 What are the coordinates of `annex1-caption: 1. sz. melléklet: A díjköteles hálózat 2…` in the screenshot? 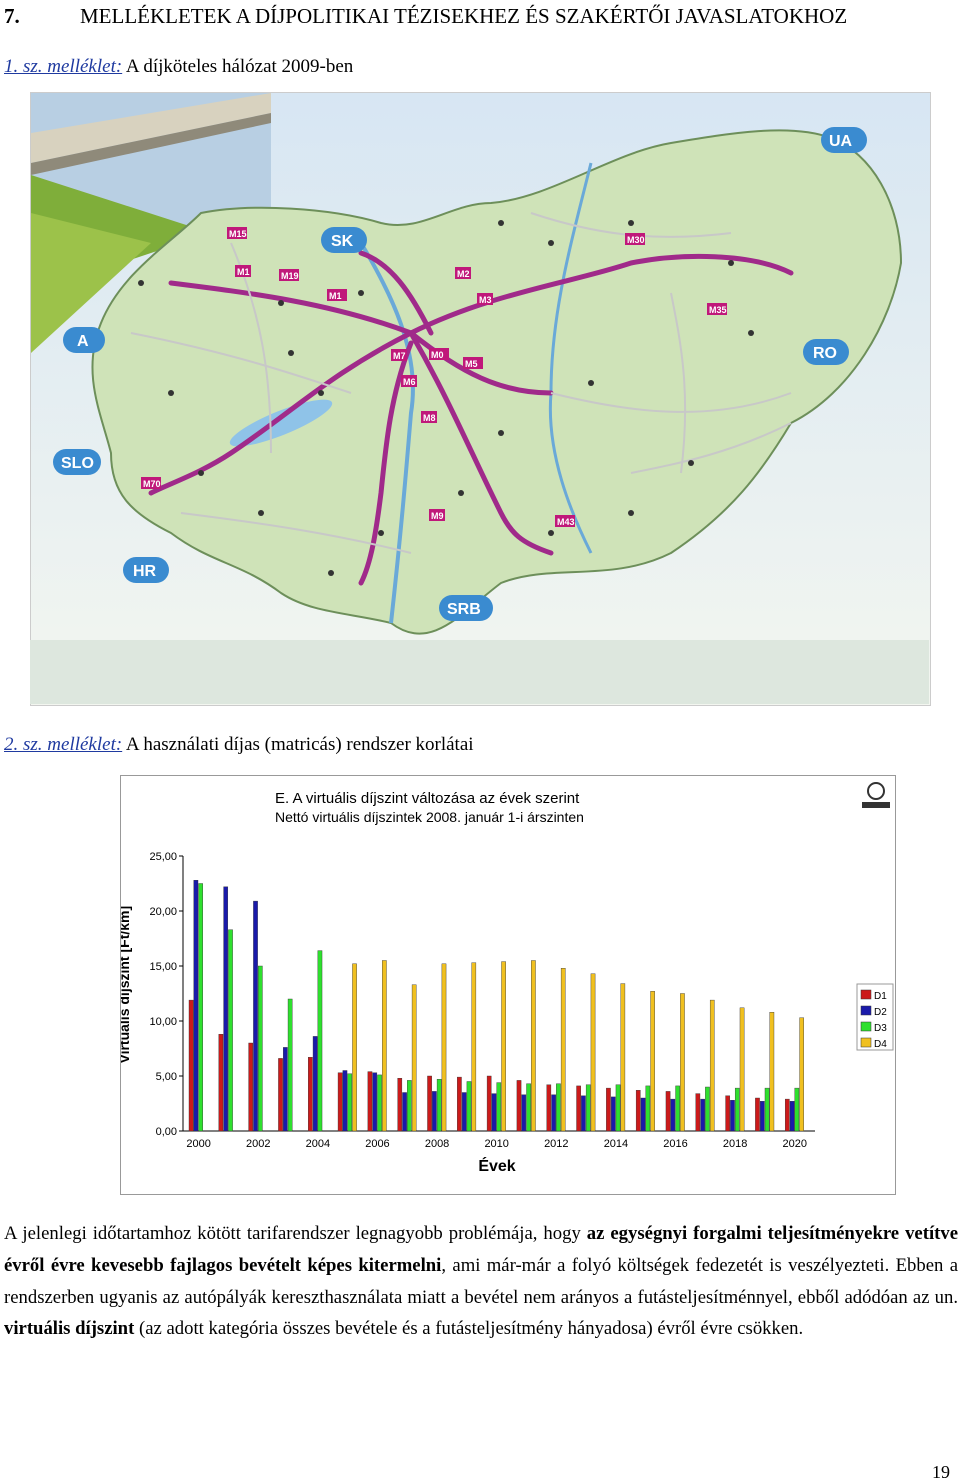 It's located at (178, 67).